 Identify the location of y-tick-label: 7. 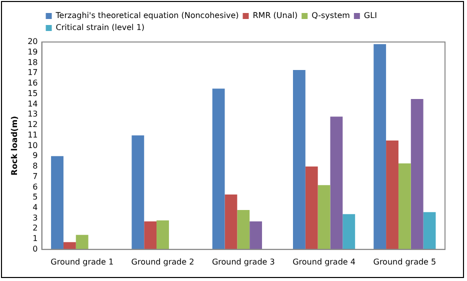
(35, 176).